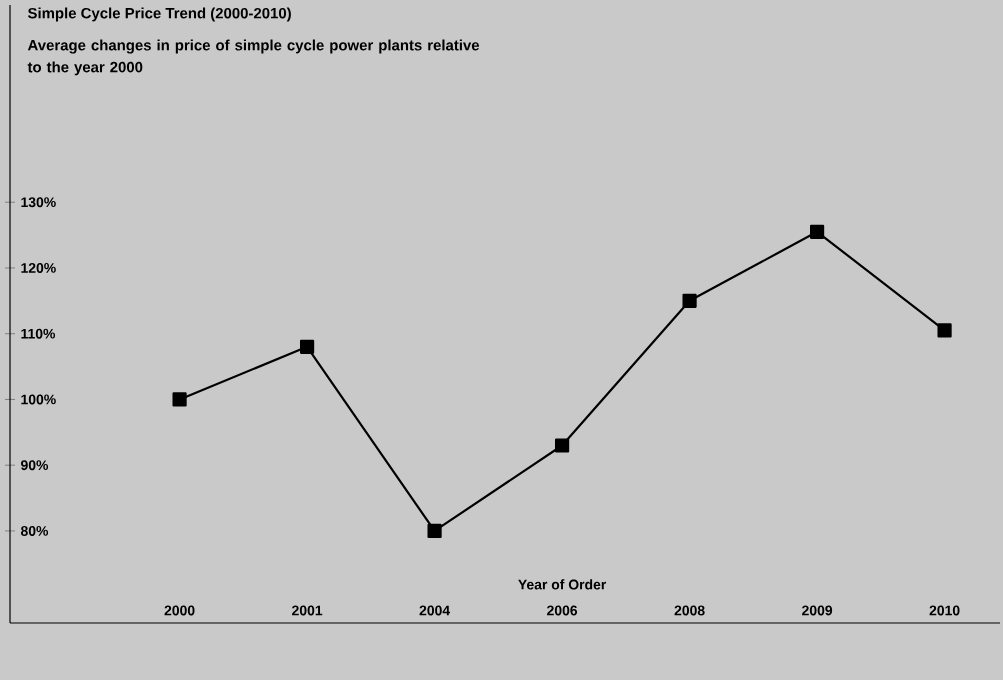  I want to click on y-tick-label: 120%, so click(38, 268).